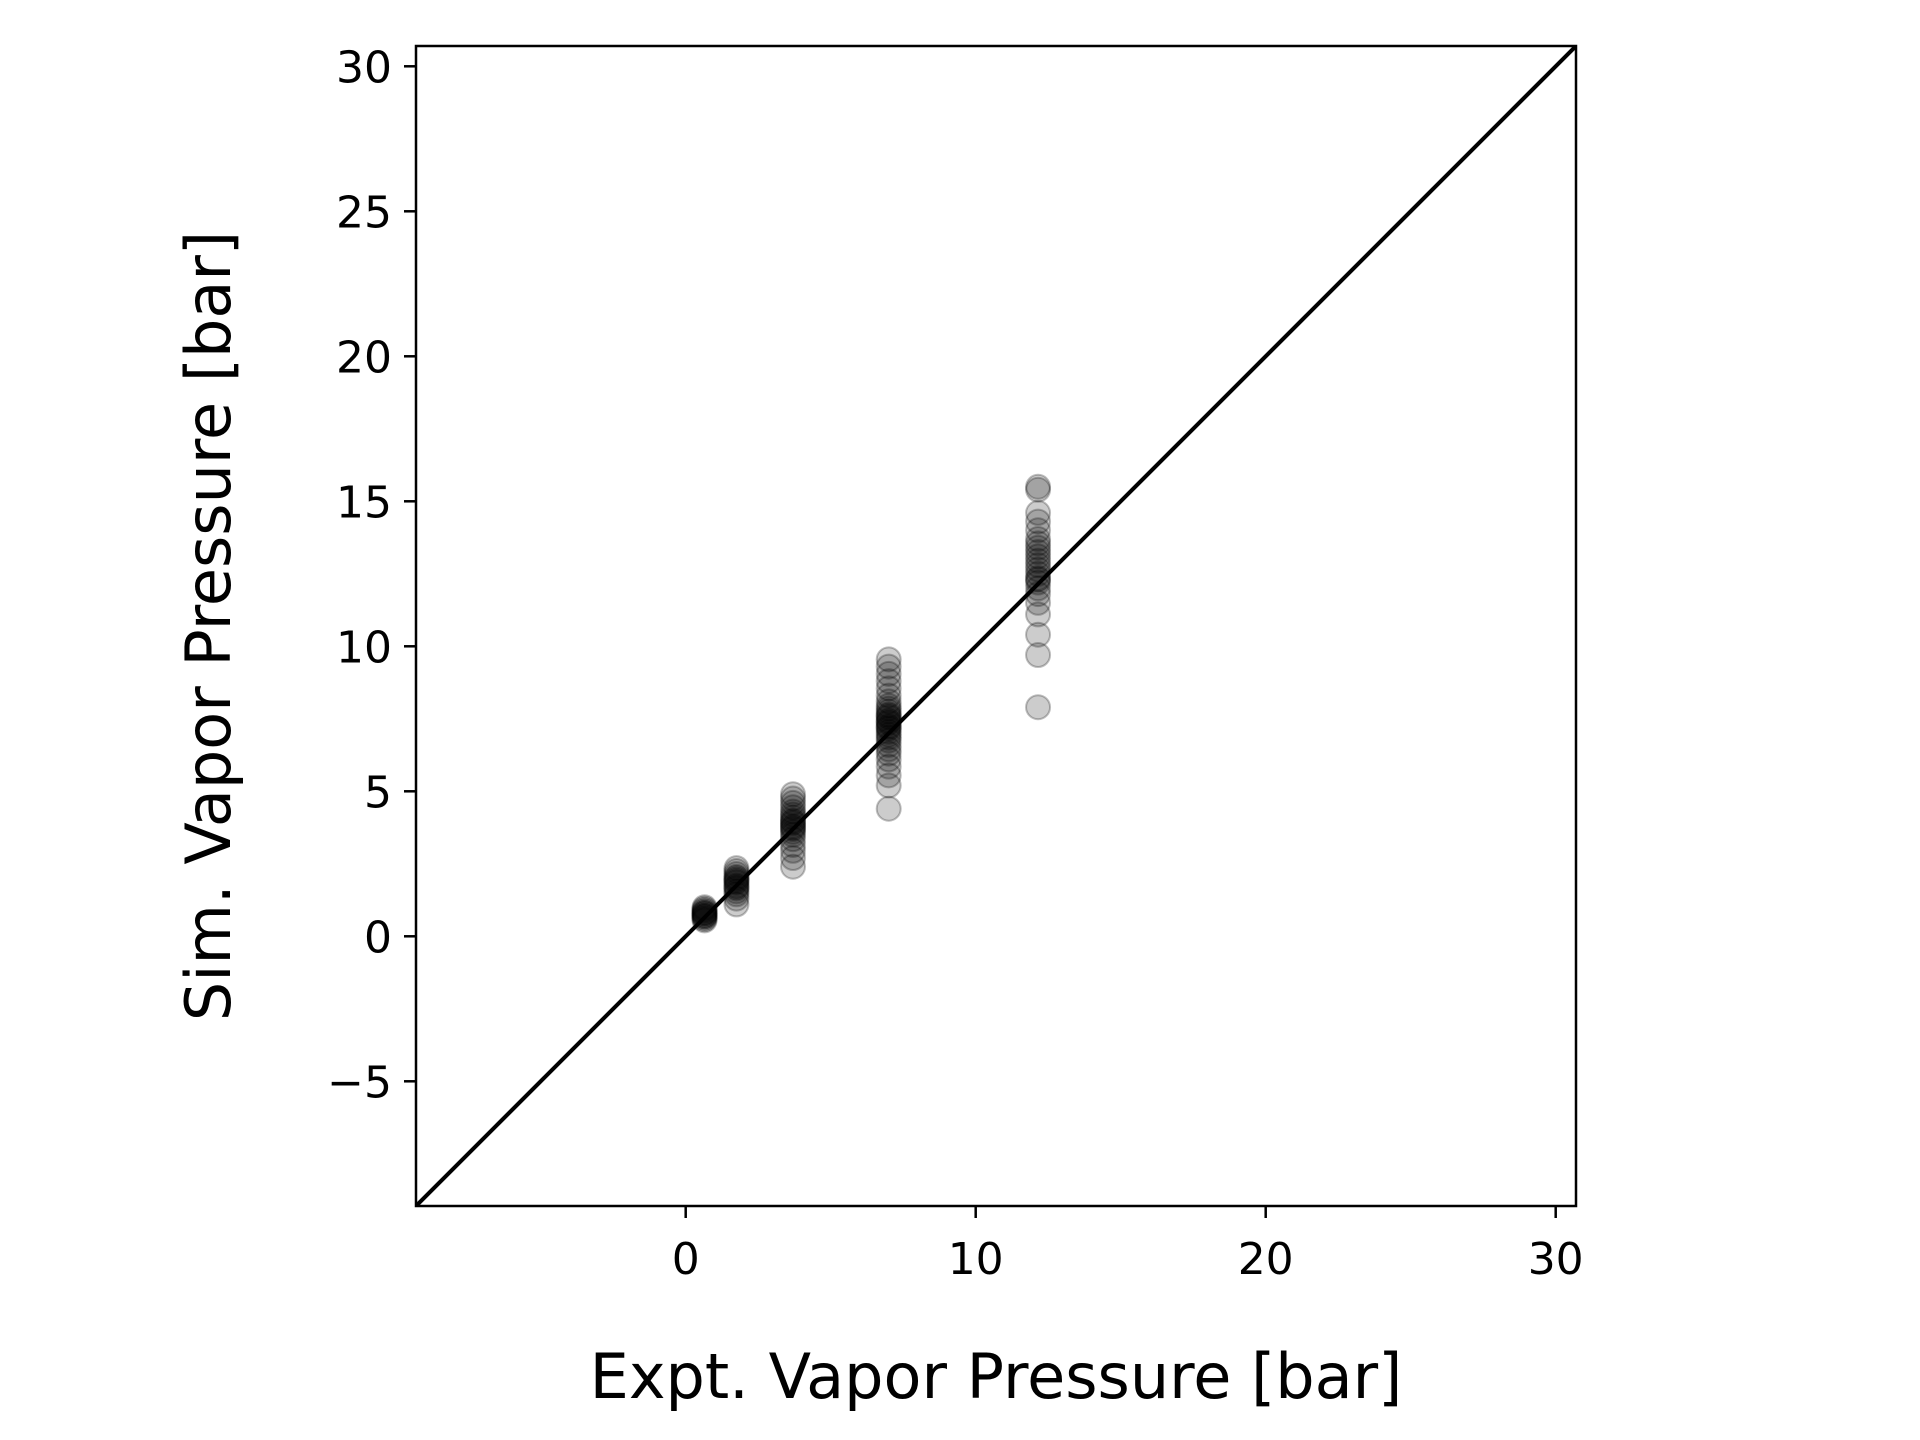 This screenshot has width=1920, height=1440. What do you see at coordinates (871, 703) in the screenshot?
I see `data-points` at bounding box center [871, 703].